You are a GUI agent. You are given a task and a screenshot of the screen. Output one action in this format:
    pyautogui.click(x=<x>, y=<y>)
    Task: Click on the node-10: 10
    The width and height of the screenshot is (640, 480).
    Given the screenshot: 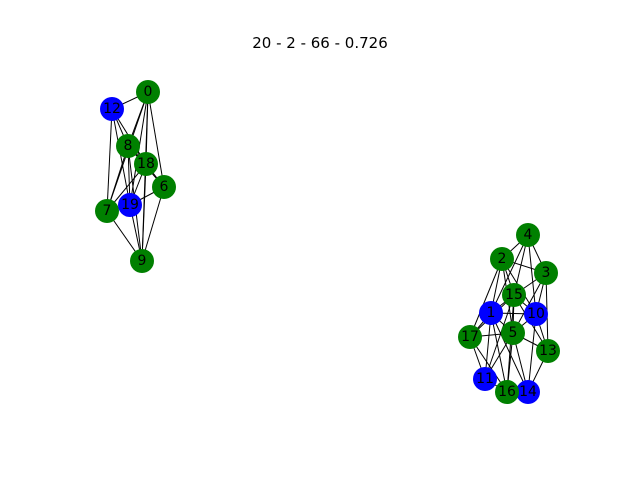 What is the action you would take?
    pyautogui.click(x=536, y=314)
    